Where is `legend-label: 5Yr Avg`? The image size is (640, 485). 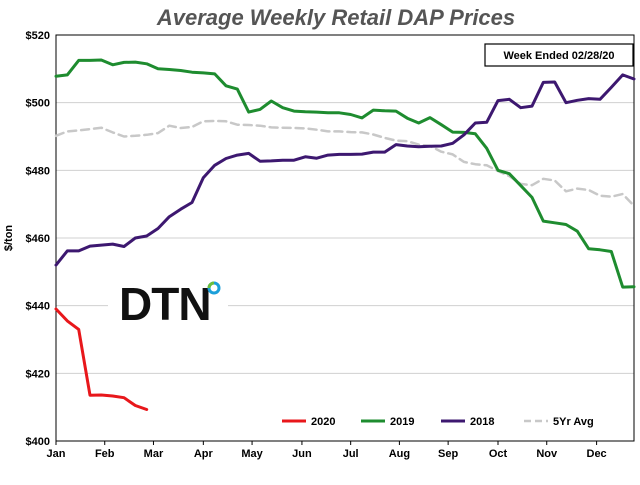 legend-label: 5Yr Avg is located at coordinates (573, 422).